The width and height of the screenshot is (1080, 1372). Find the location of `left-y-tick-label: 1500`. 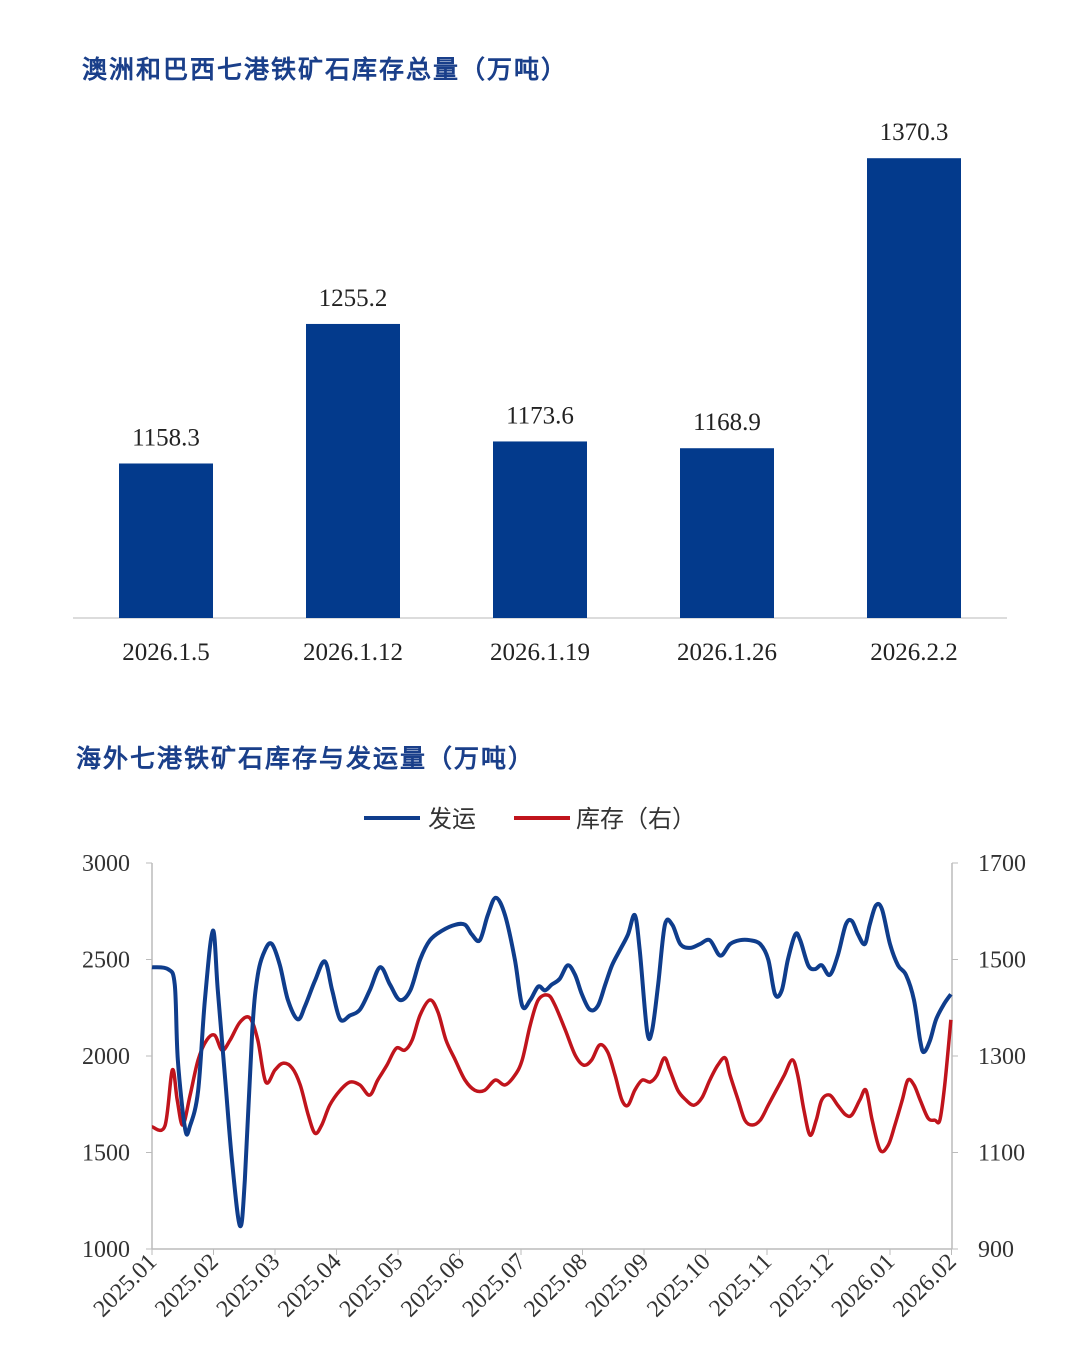

left-y-tick-label: 1500 is located at coordinates (106, 1154).